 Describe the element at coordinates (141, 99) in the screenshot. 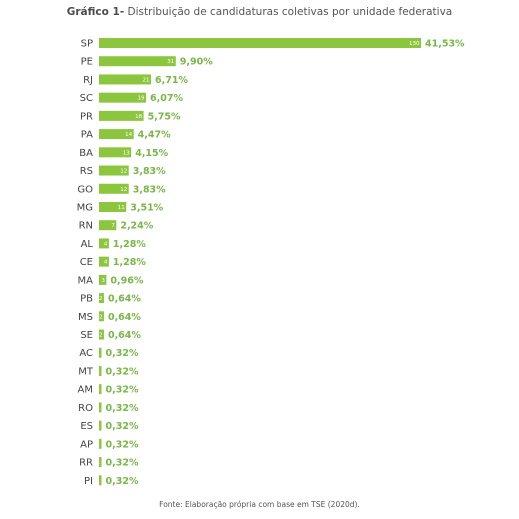

I see `bar-value-label: 19` at that location.